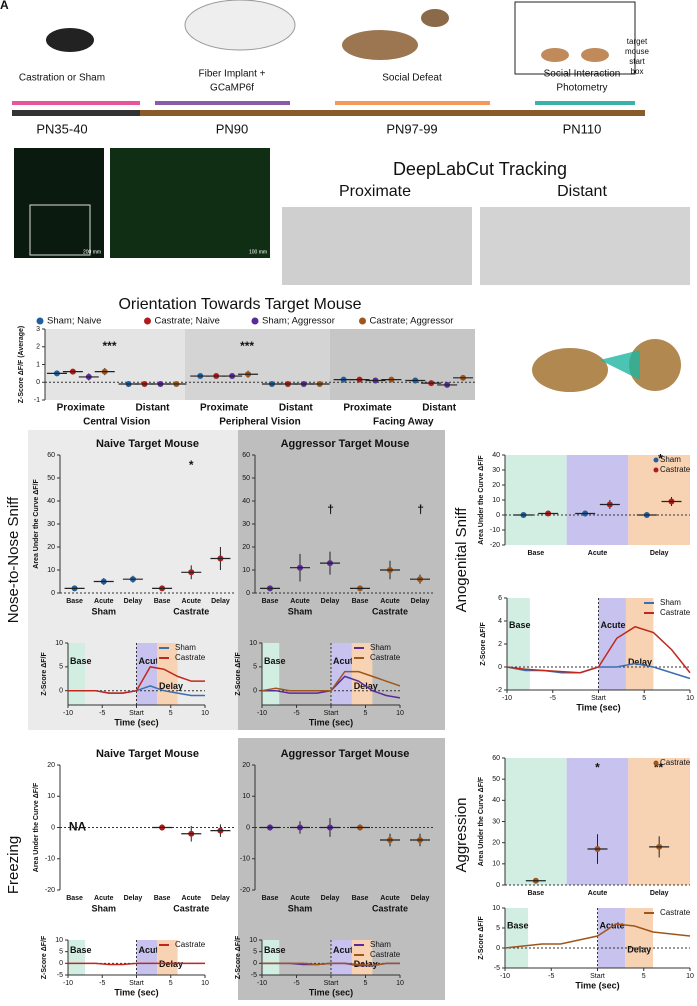  I want to click on y-tick-label: 4, so click(500, 621).